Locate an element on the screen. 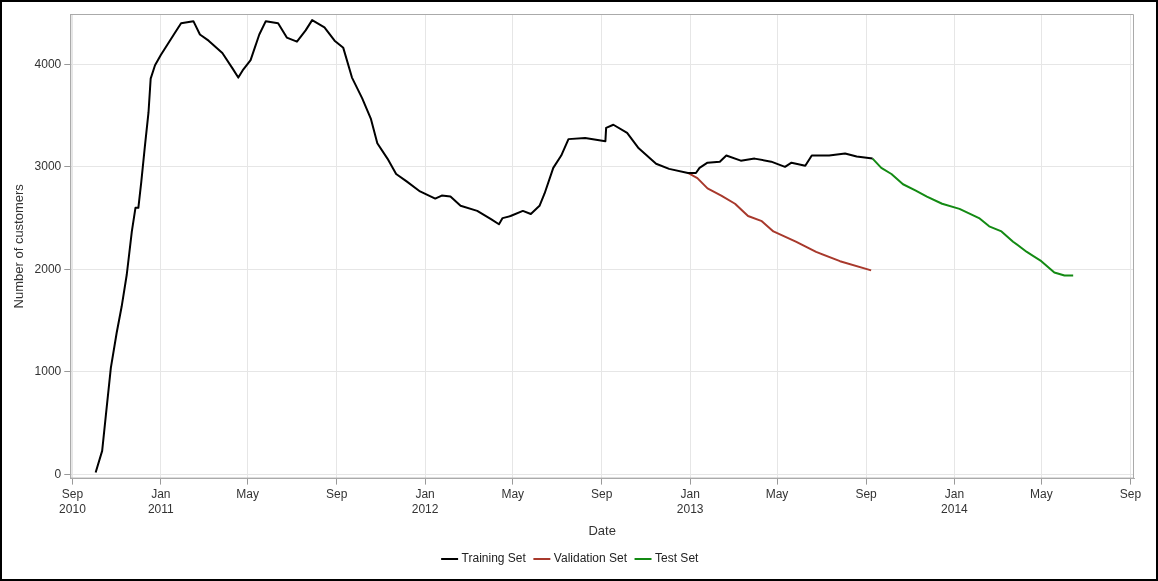 The image size is (1158, 581). x-axis-title: Date is located at coordinates (602, 530).